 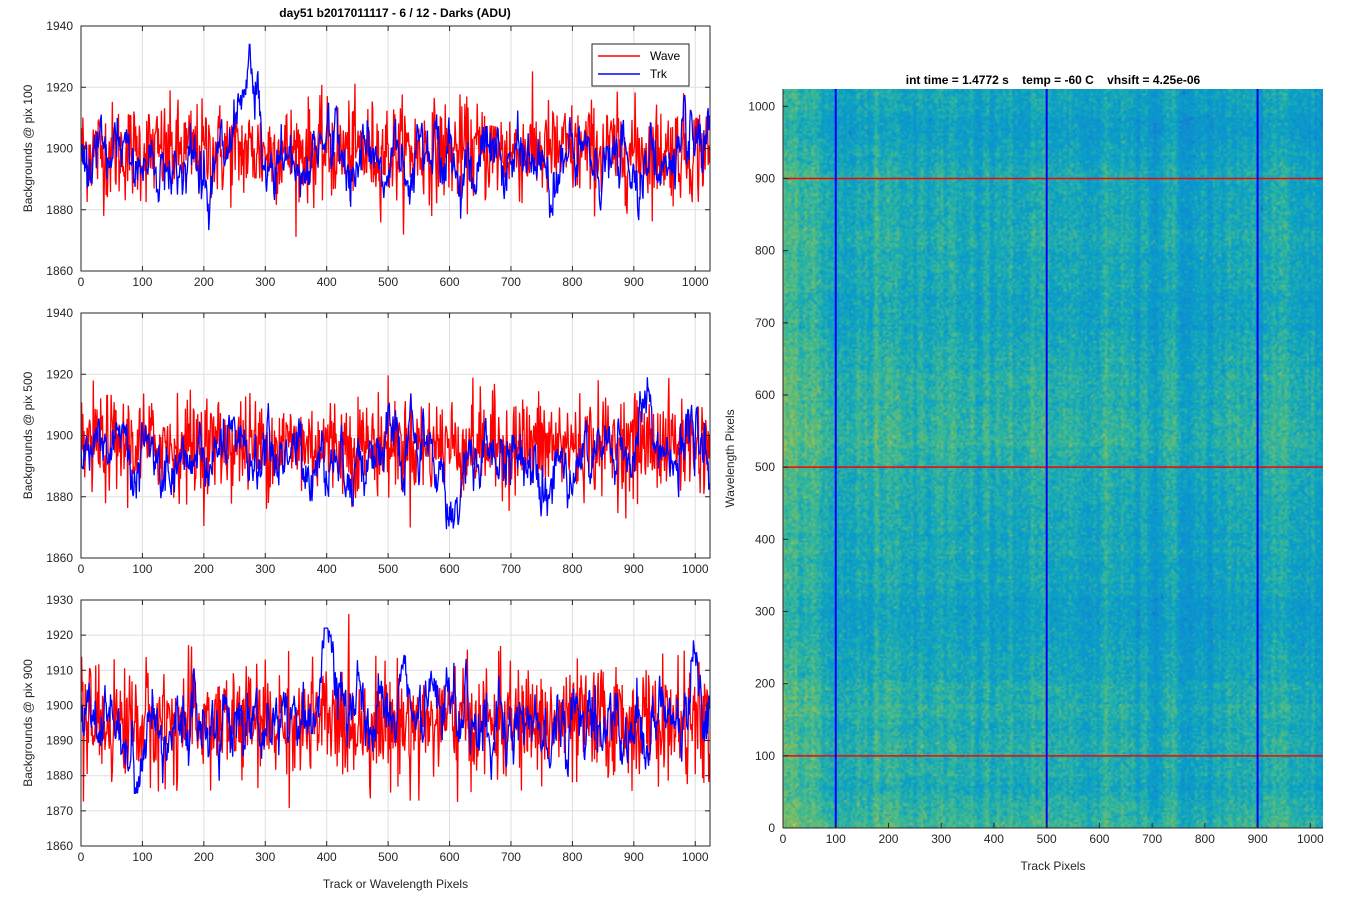 What do you see at coordinates (1258, 839) in the screenshot?
I see `heatmap-x-tick-label: 900` at bounding box center [1258, 839].